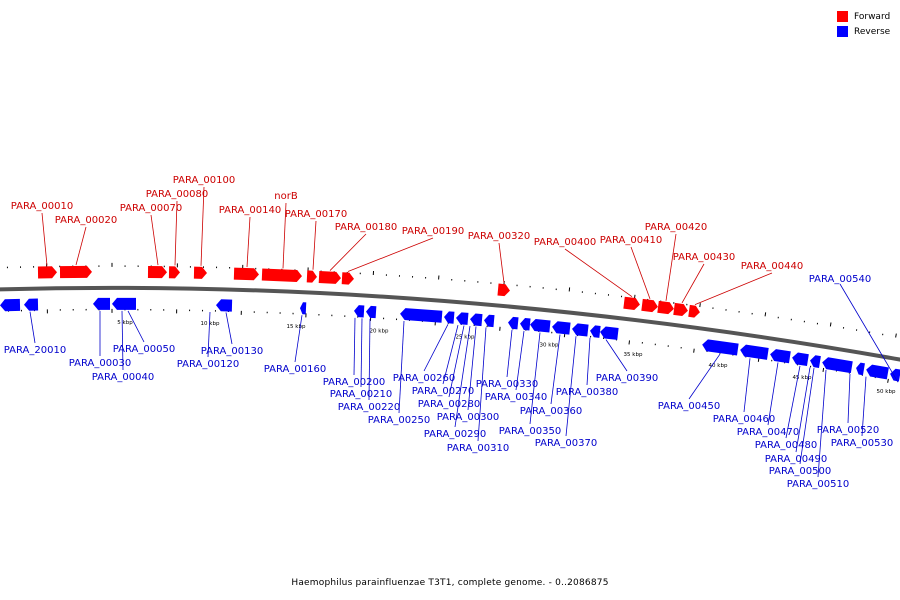 The image size is (900, 600). I want to click on forward-gene-label: PARA_00420, so click(676, 227).